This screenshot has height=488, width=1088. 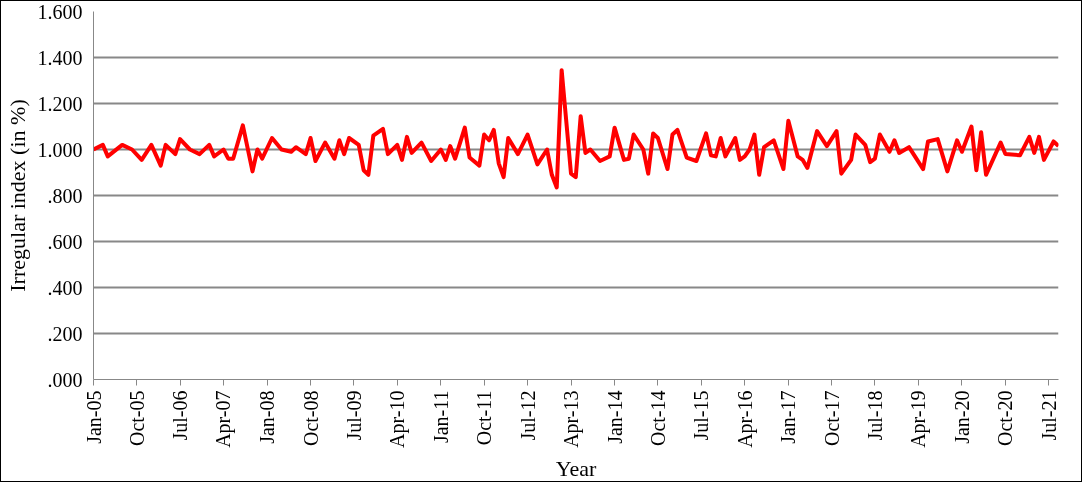 What do you see at coordinates (1005, 418) in the screenshot?
I see `x-tick-label: Oct-20` at bounding box center [1005, 418].